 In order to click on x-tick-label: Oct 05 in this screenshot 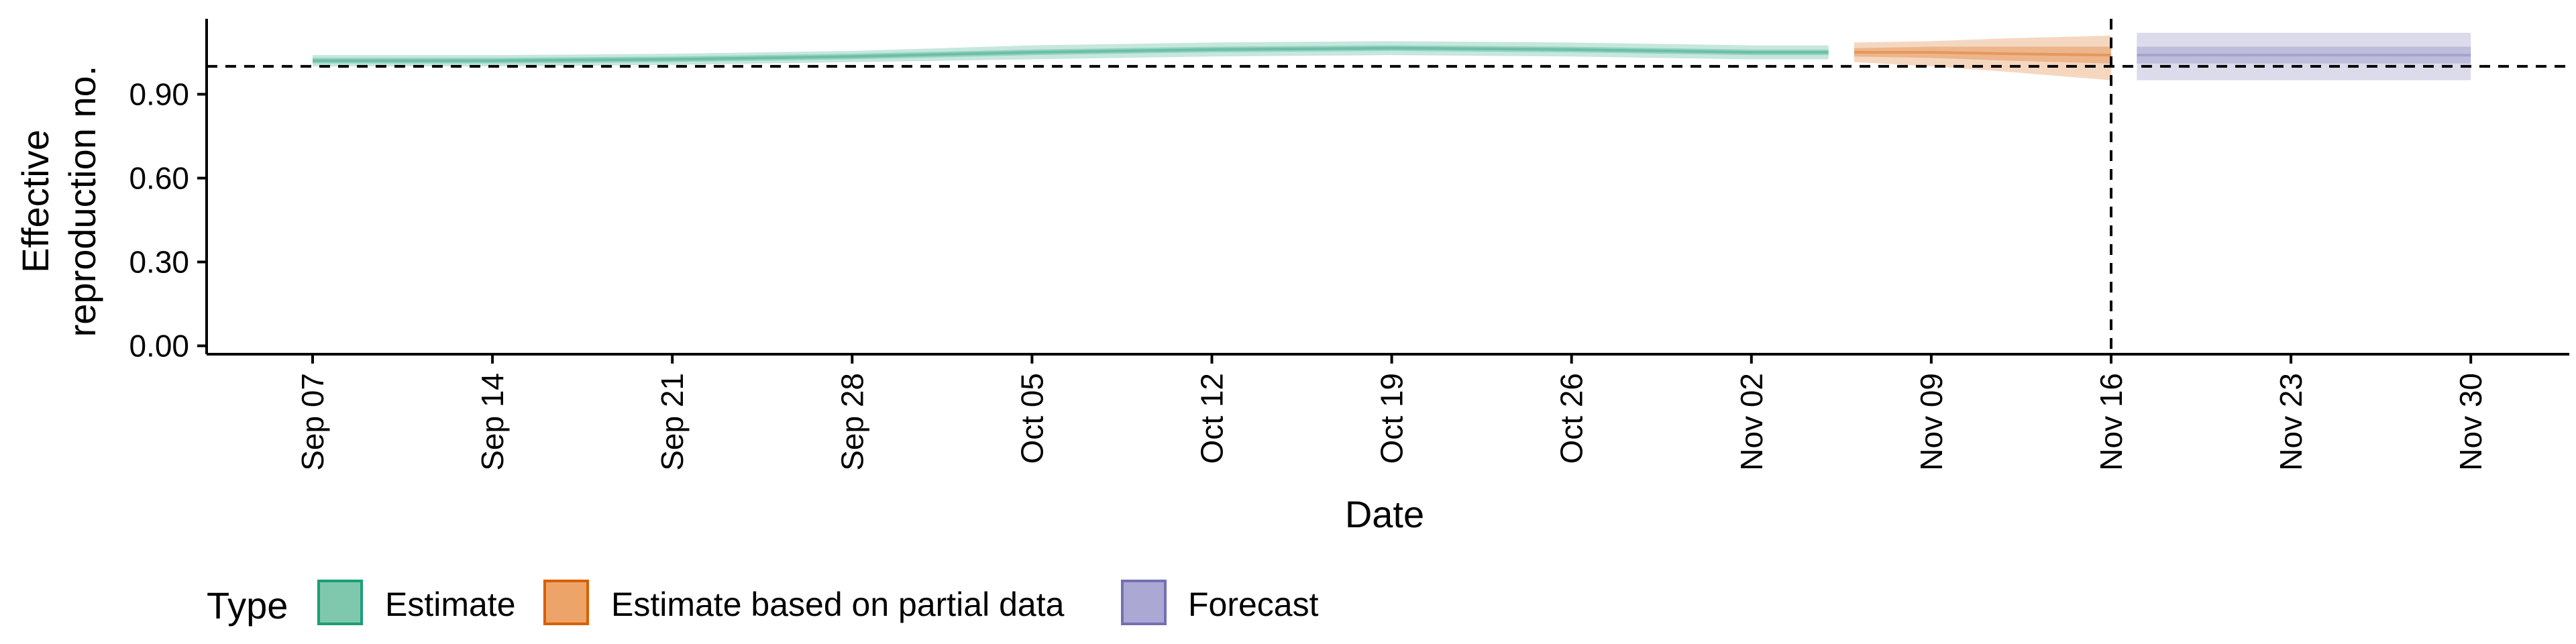, I will do `click(1031, 418)`.